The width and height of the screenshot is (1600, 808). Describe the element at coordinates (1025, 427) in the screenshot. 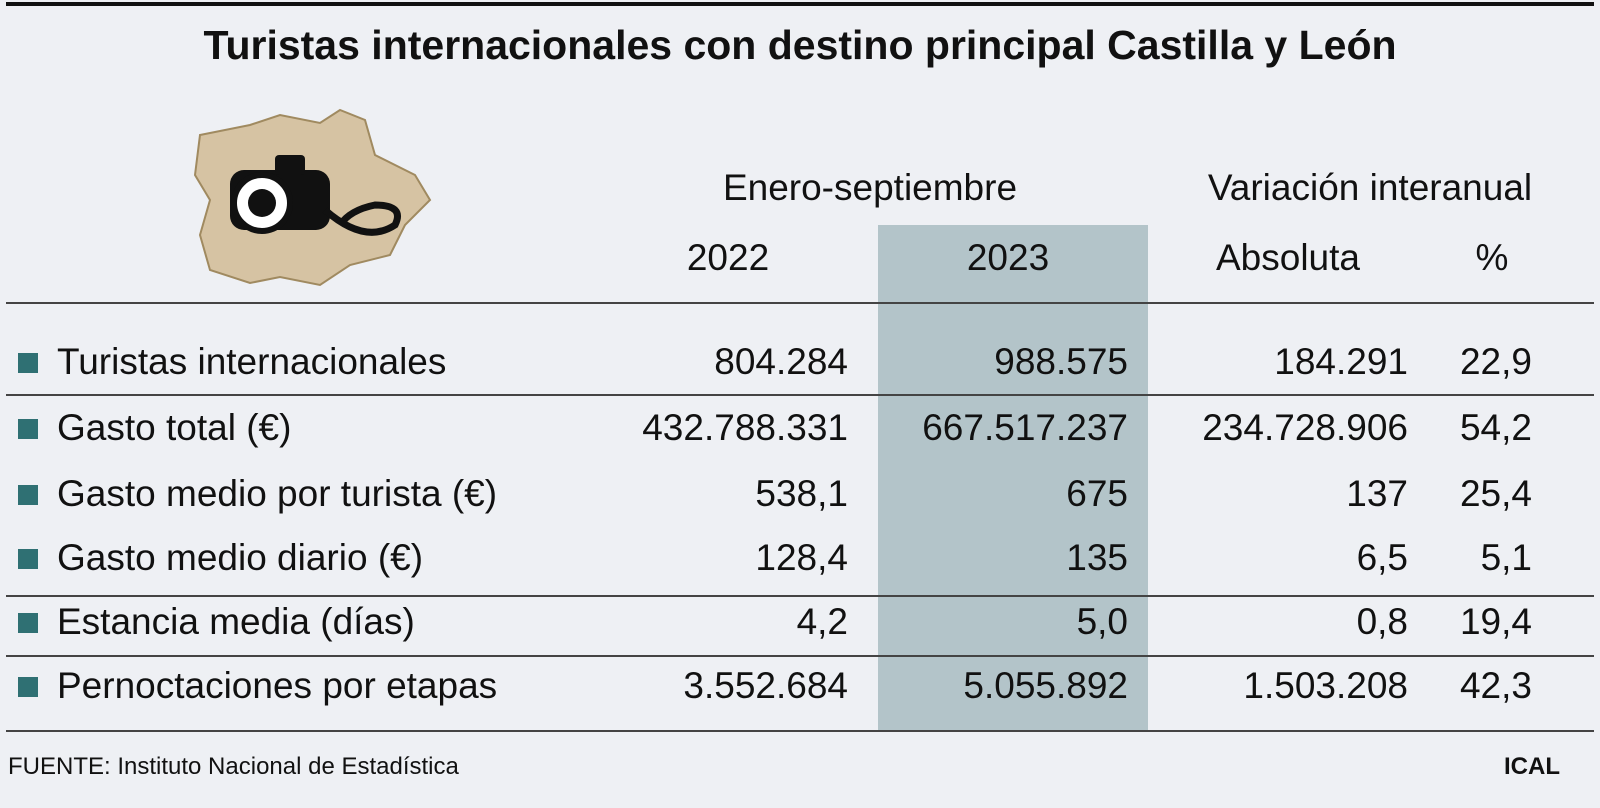

I see `cell-value: 667.517.237` at that location.